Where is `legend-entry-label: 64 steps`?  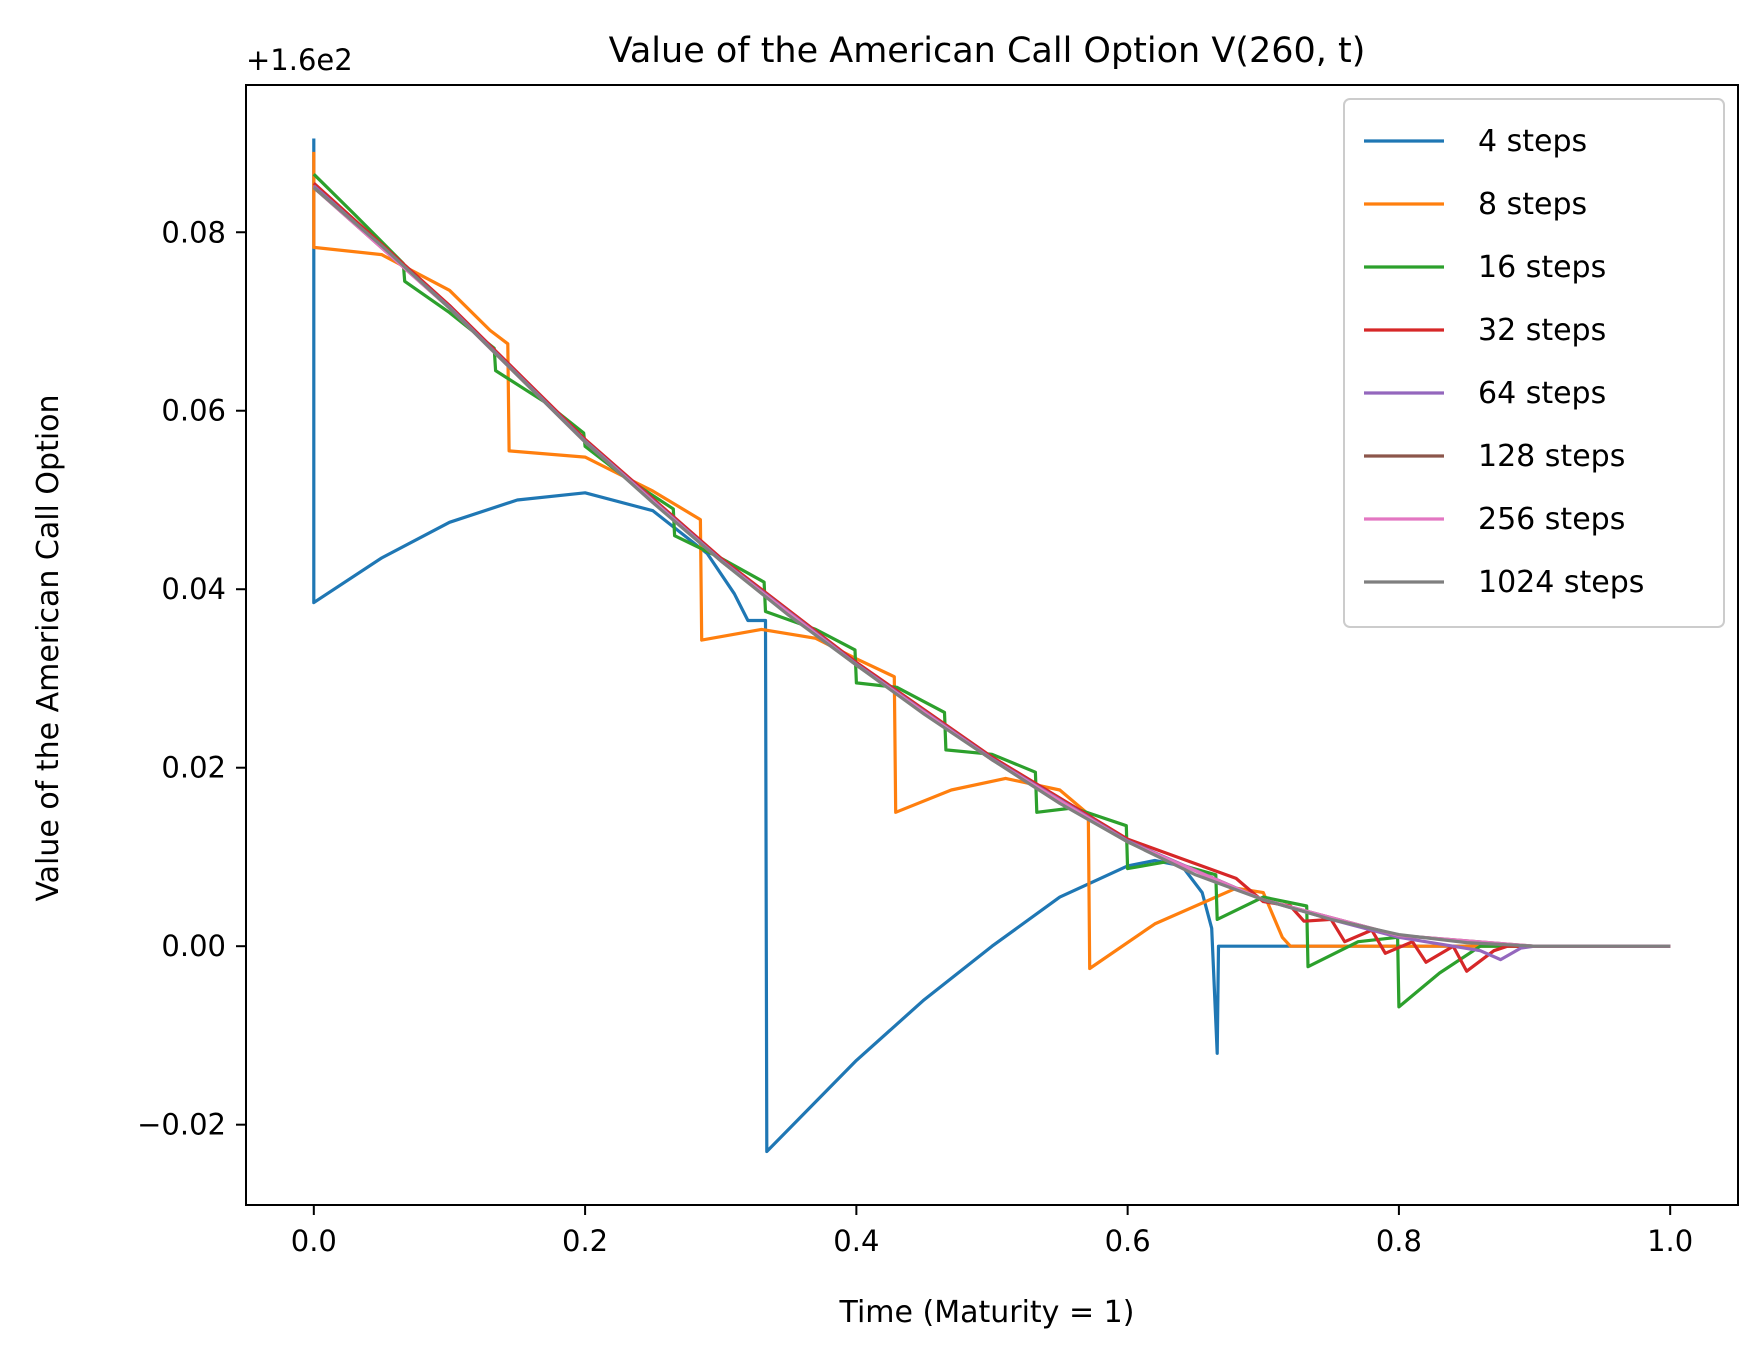 legend-entry-label: 64 steps is located at coordinates (1542, 393).